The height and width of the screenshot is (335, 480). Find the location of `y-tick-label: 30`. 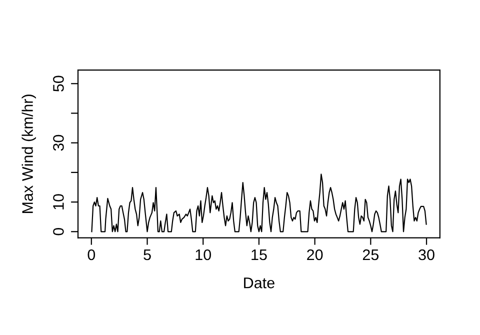

y-tick-label: 30 is located at coordinates (58, 142).